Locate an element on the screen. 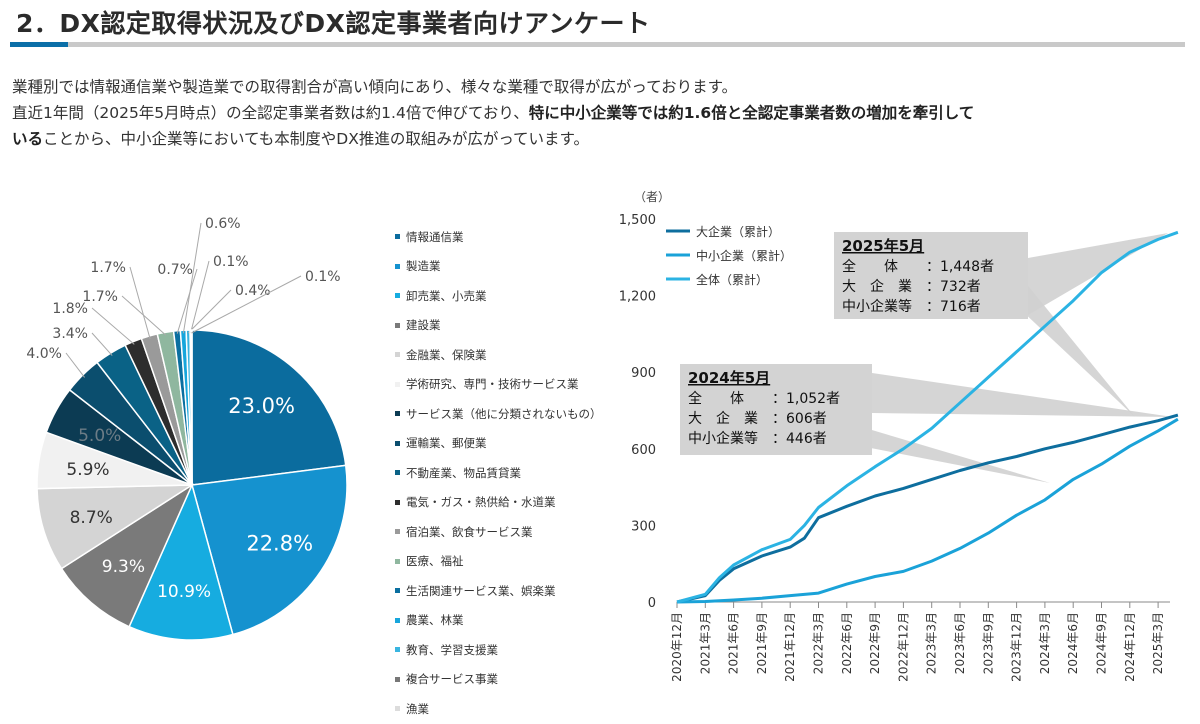  pie-slice-label: 5.9% is located at coordinates (87, 470).